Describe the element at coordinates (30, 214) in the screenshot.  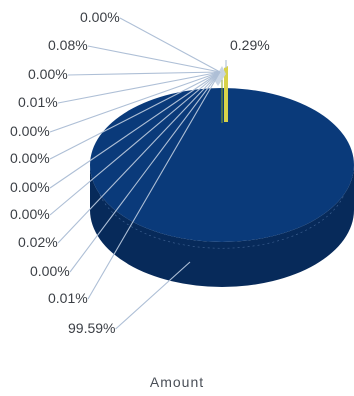
I see `slice-label-7: 0.00%` at that location.